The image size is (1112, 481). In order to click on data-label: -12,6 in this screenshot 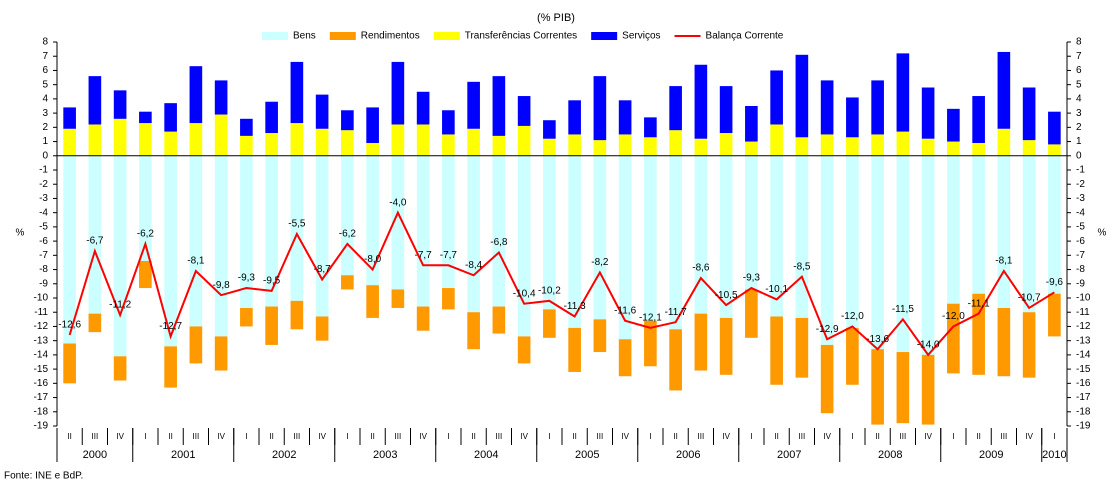, I will do `click(69, 325)`.